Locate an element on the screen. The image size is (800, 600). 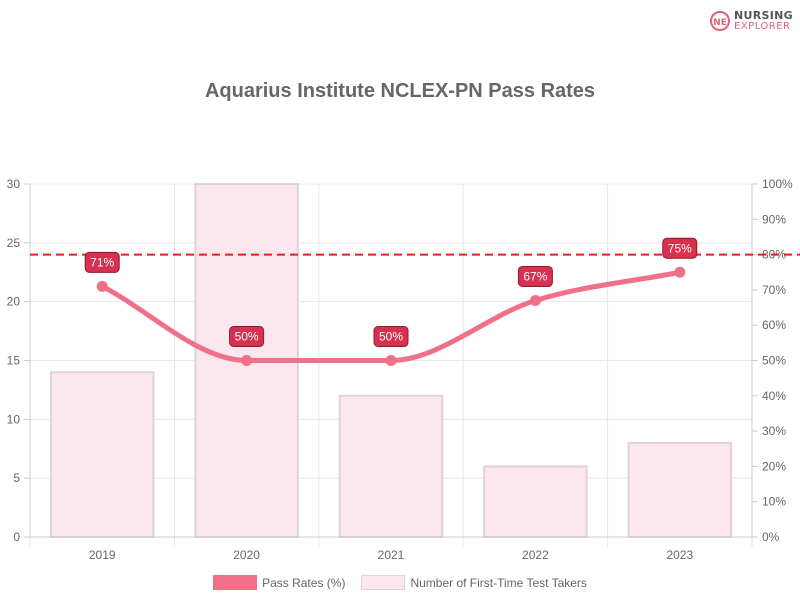
data-label-2022: 67% is located at coordinates (535, 276).